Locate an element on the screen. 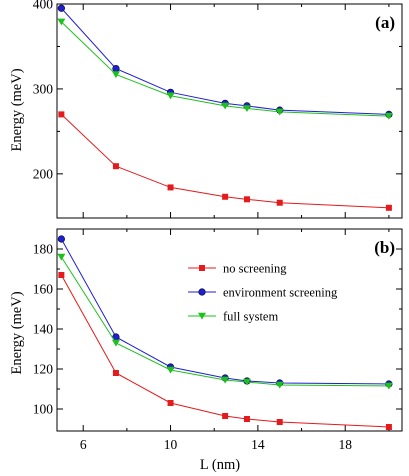 This screenshot has height=476, width=409. panel-a-label: (a) is located at coordinates (385, 22).